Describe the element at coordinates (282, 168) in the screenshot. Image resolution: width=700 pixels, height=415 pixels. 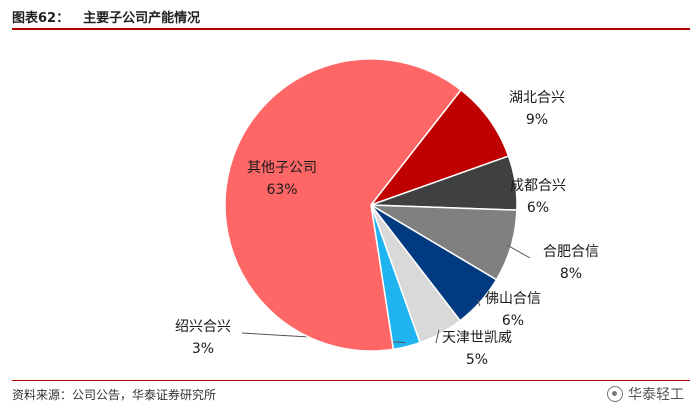
I see `slice-name-label: 其他子公司` at that location.